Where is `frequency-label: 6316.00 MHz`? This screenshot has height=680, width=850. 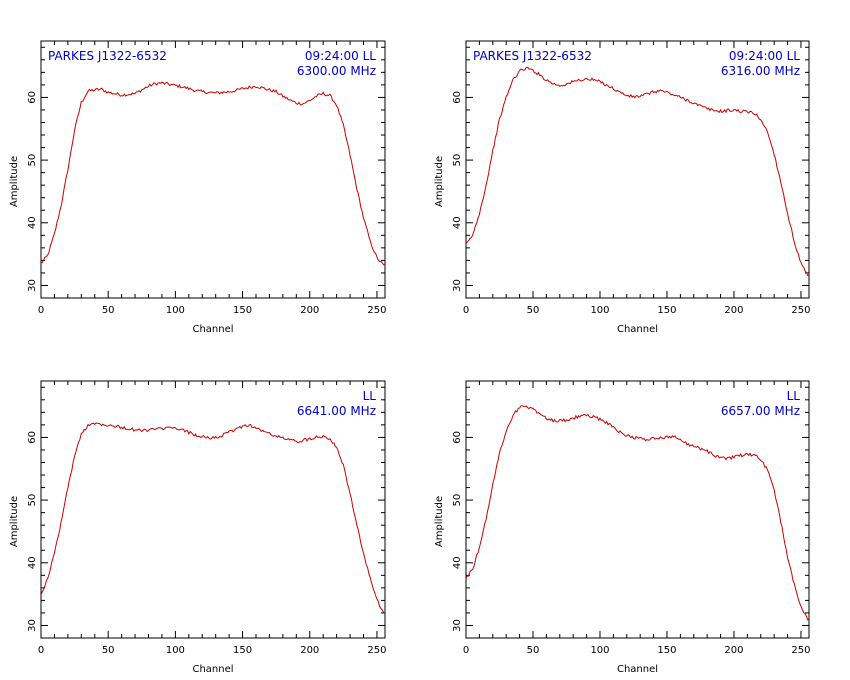 frequency-label: 6316.00 MHz is located at coordinates (760, 71).